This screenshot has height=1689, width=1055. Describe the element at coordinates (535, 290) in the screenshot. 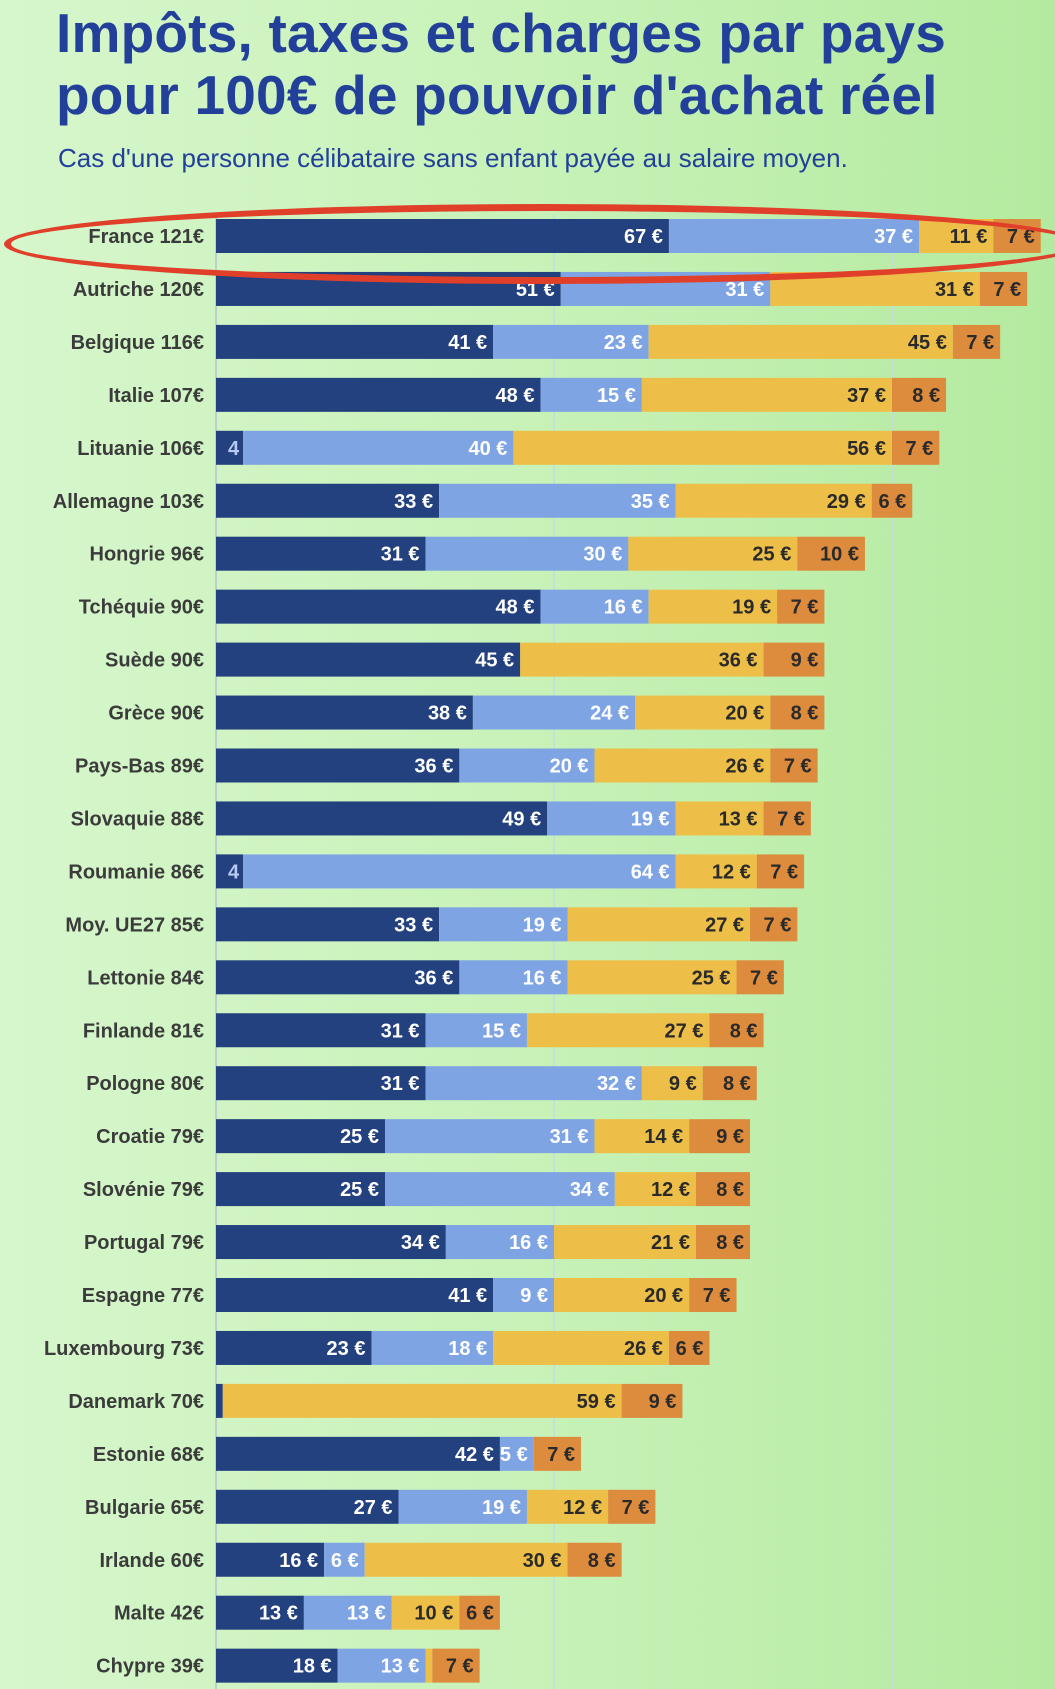

I see `data-label: 51 €` at that location.